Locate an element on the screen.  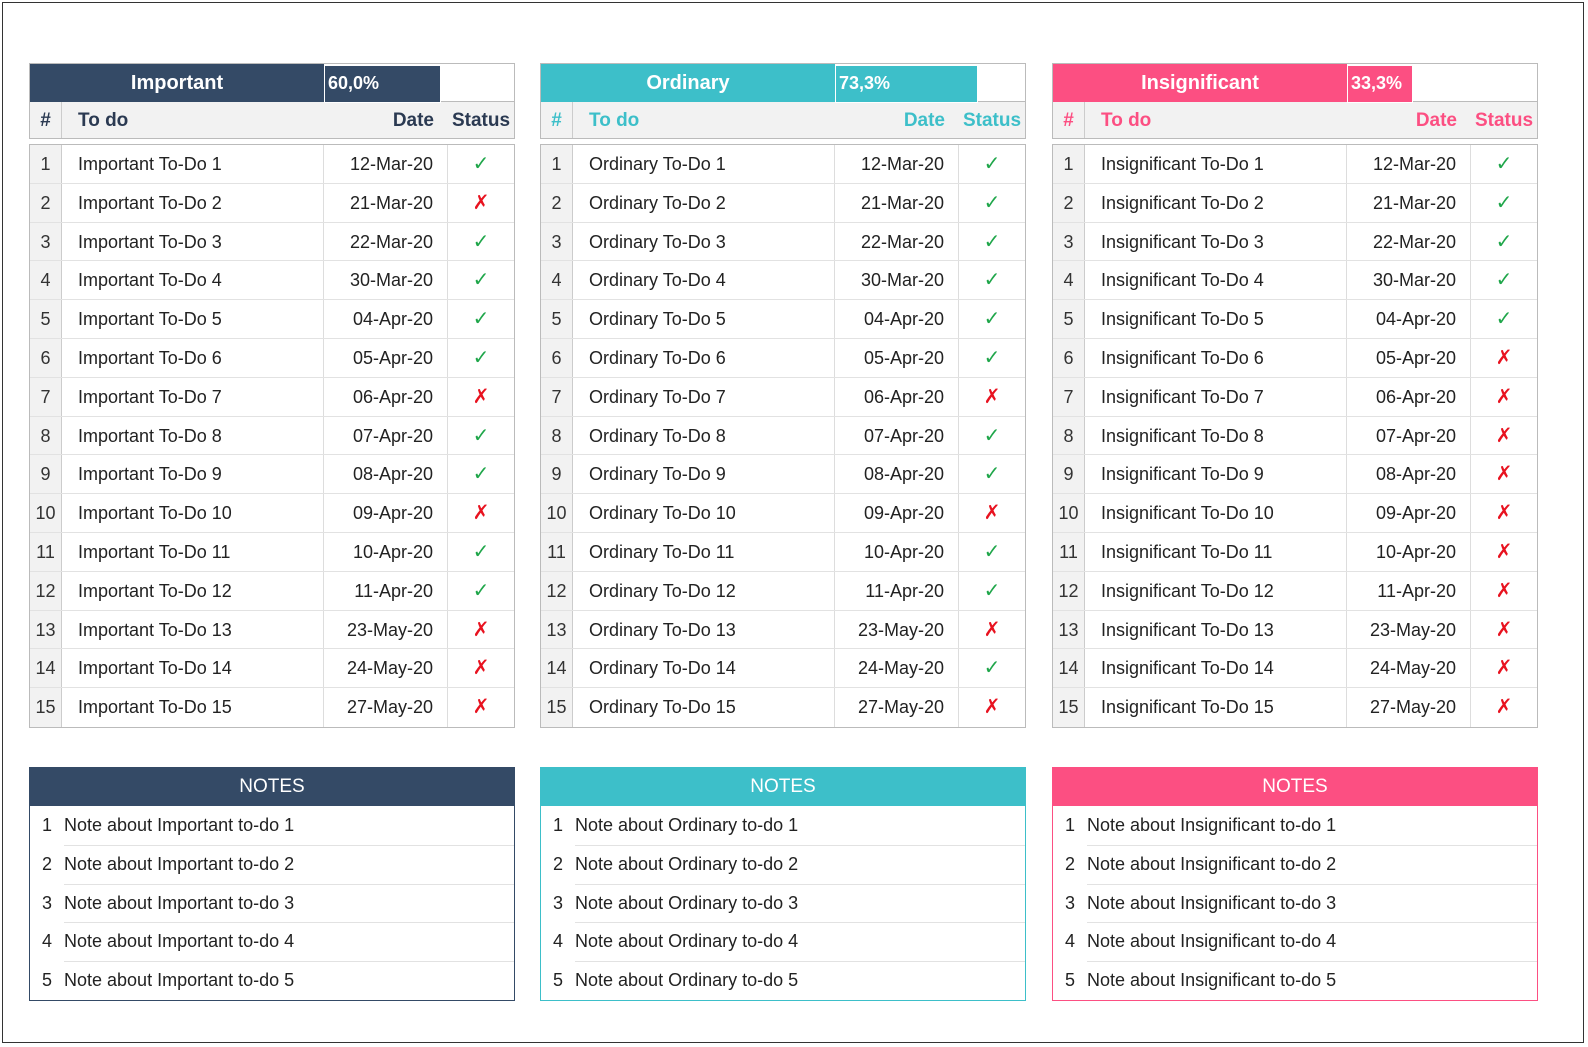
table-row: 8 Important To-Do 8 07-Apr-20 ✓ is located at coordinates (272, 436).